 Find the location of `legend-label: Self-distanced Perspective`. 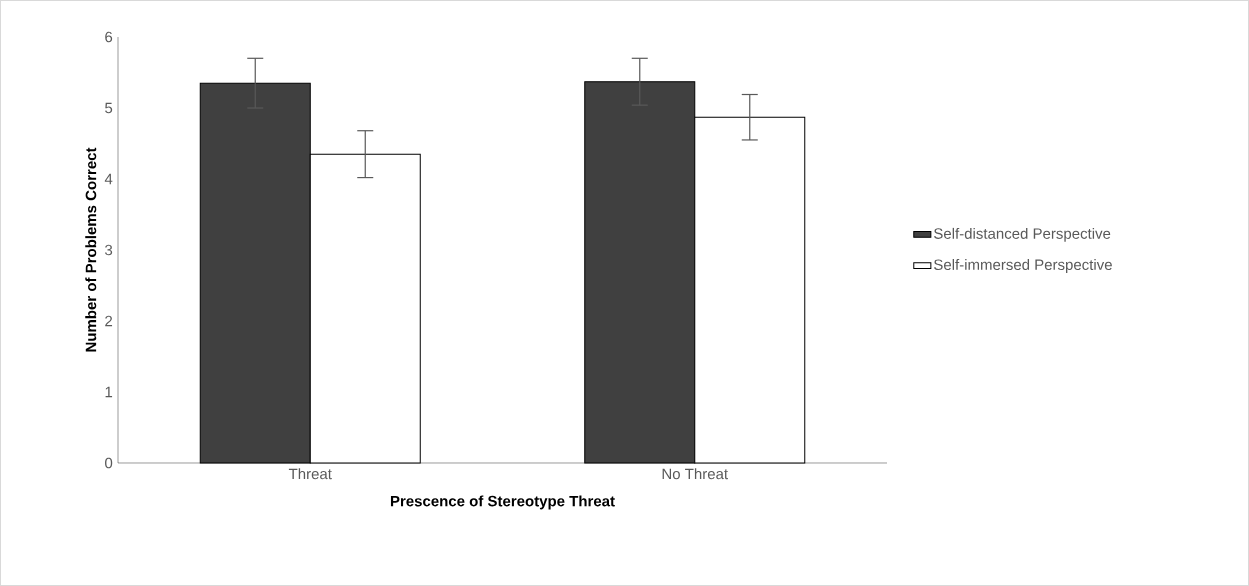

legend-label: Self-distanced Perspective is located at coordinates (1022, 234).